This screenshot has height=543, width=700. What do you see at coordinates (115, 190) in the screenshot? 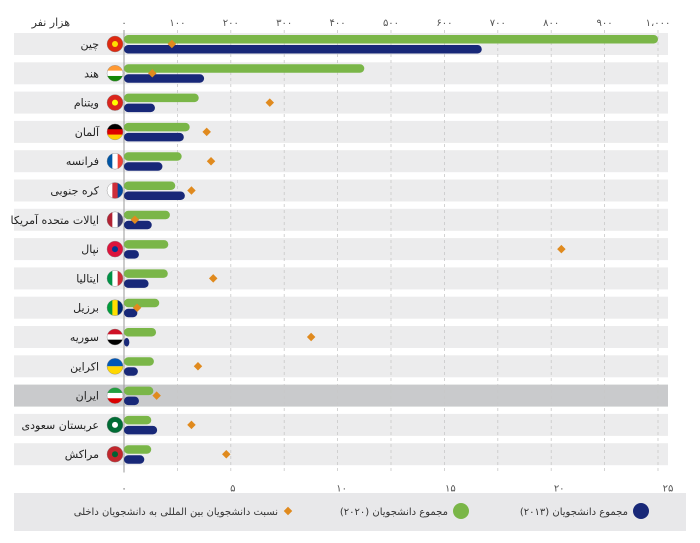
I see `south-korea-flag-icon` at bounding box center [115, 190].